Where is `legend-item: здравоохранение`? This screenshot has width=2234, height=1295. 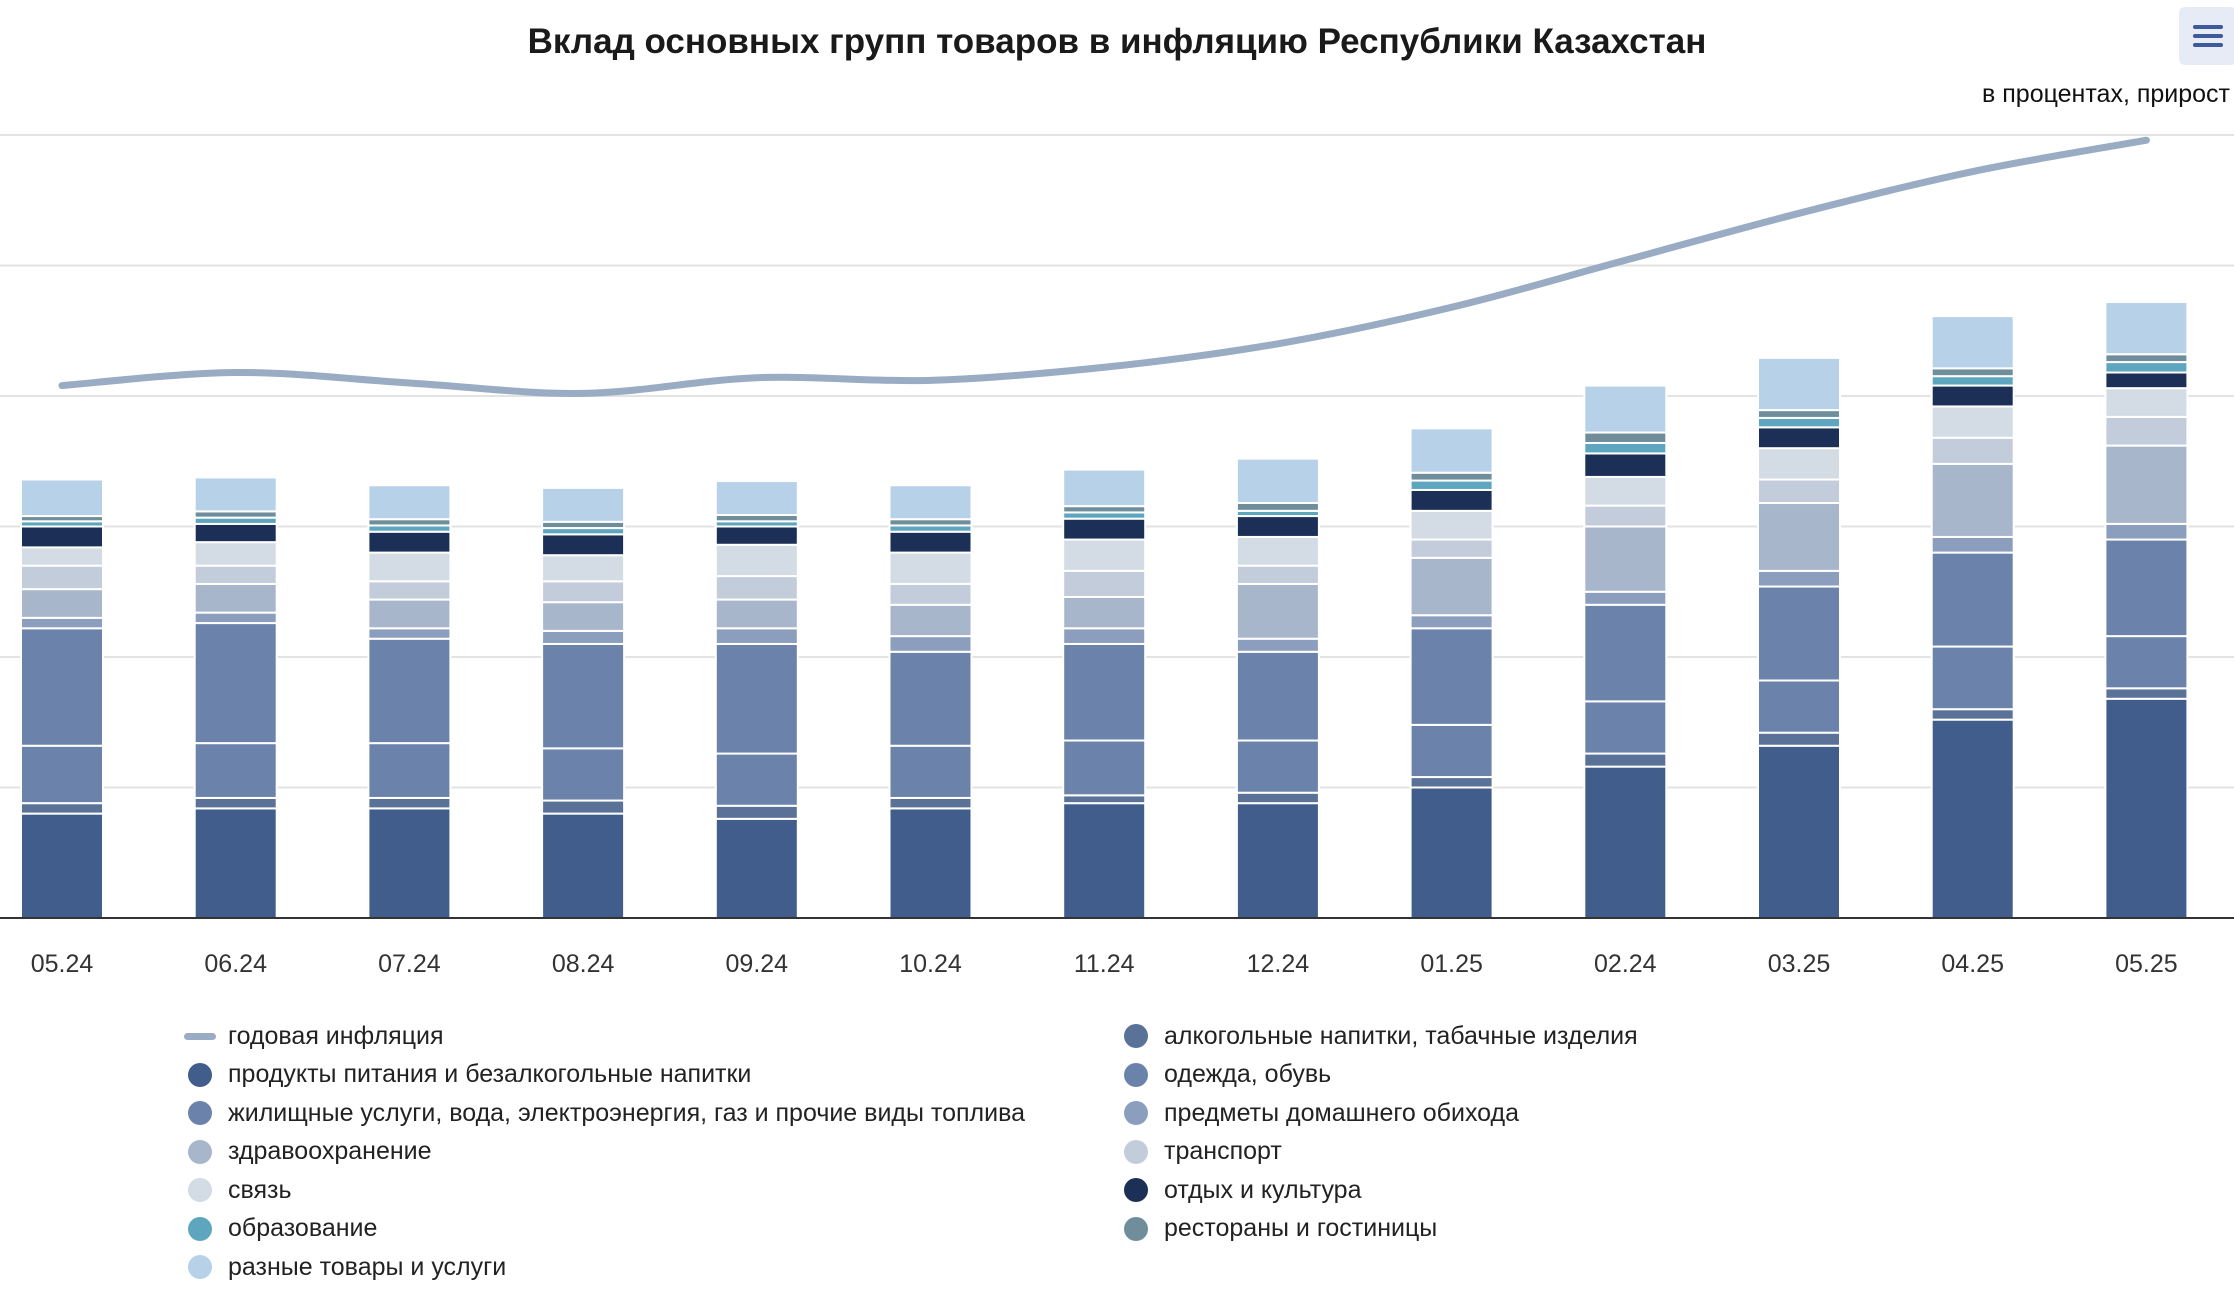 legend-item: здравоохранение is located at coordinates (310, 1152).